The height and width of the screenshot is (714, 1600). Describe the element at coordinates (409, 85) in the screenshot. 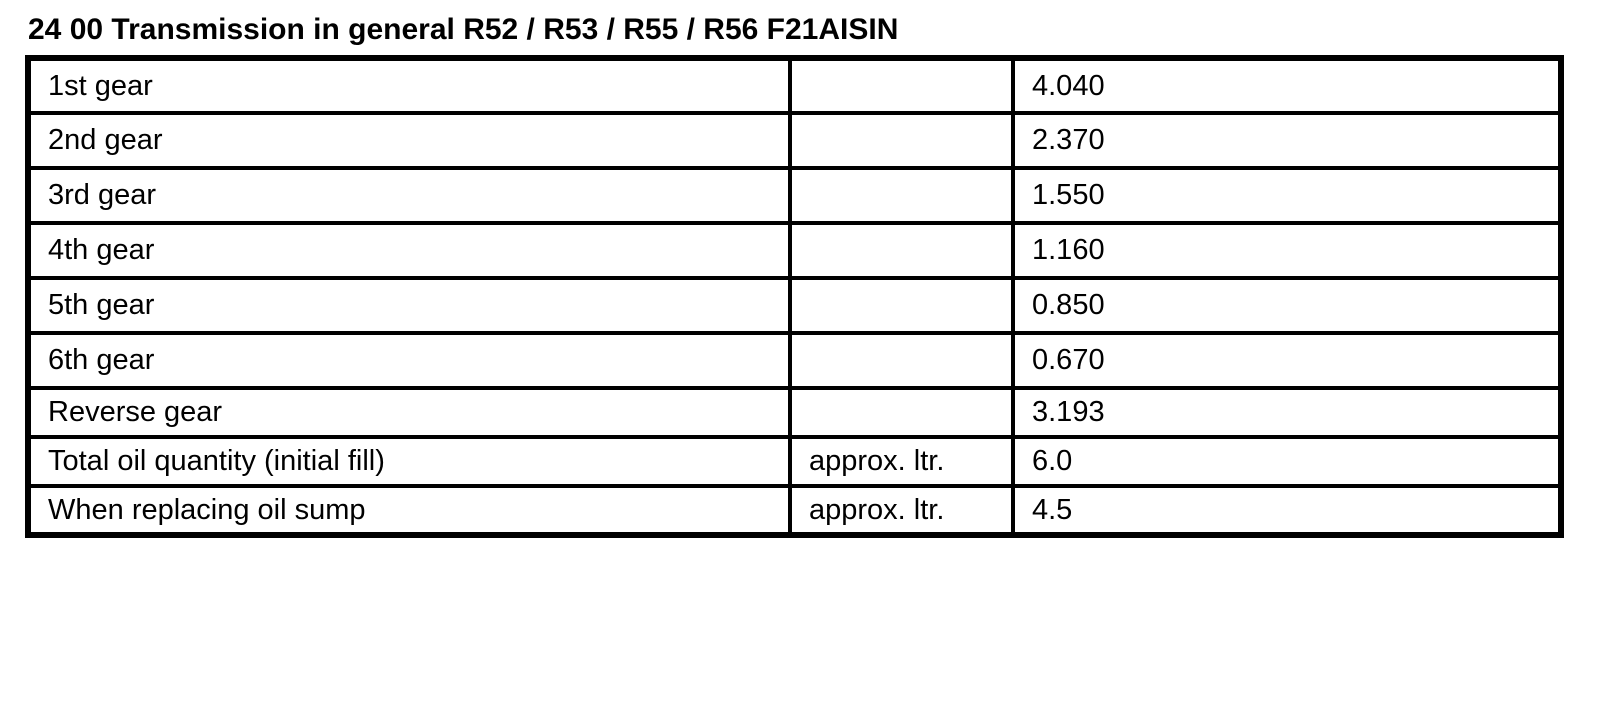

I see `row-label-cell: 1st gear` at that location.